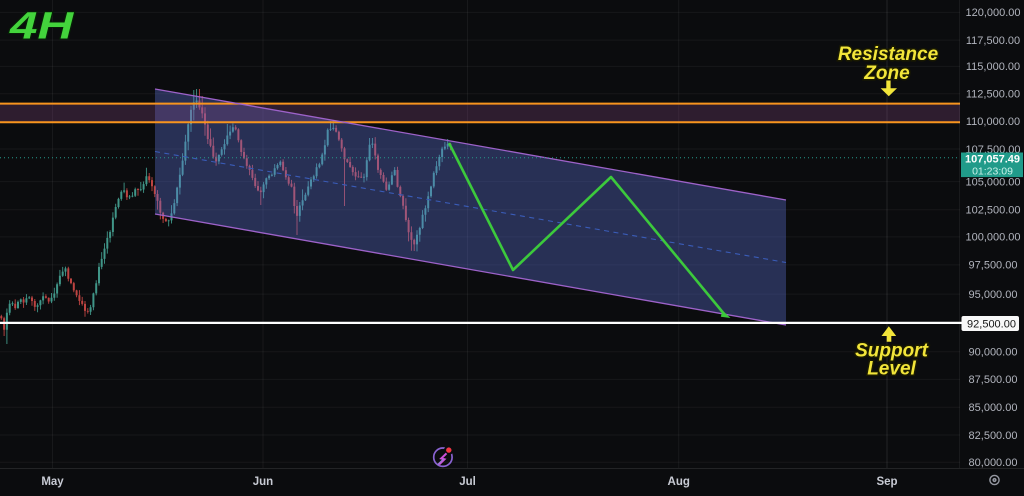  I want to click on svg-text: 97,500.00, so click(993, 266).